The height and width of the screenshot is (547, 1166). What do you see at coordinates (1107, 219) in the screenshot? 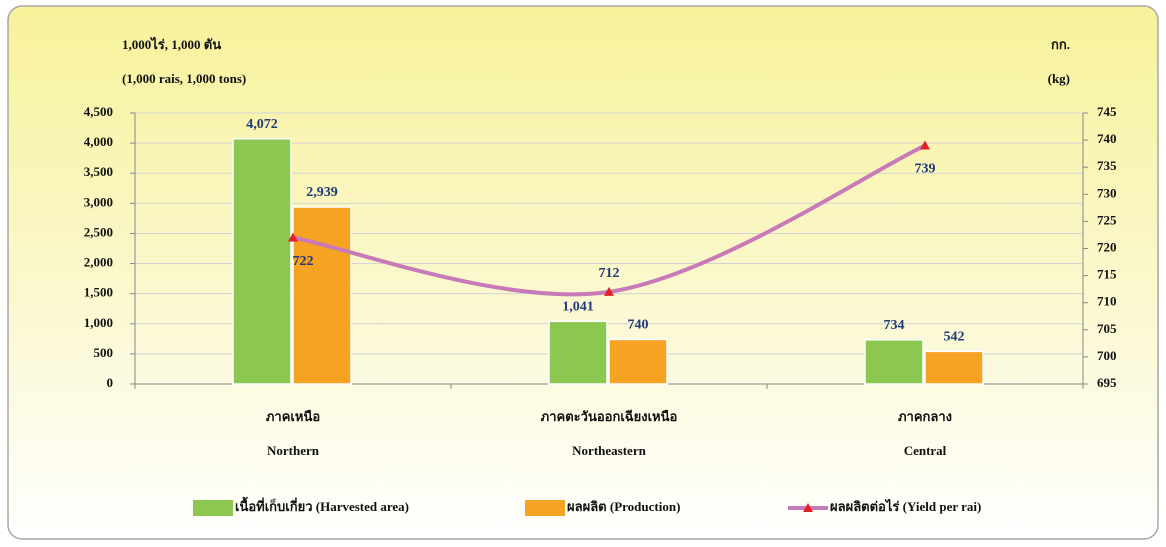
I see `y2-tick-label: 725` at bounding box center [1107, 219].